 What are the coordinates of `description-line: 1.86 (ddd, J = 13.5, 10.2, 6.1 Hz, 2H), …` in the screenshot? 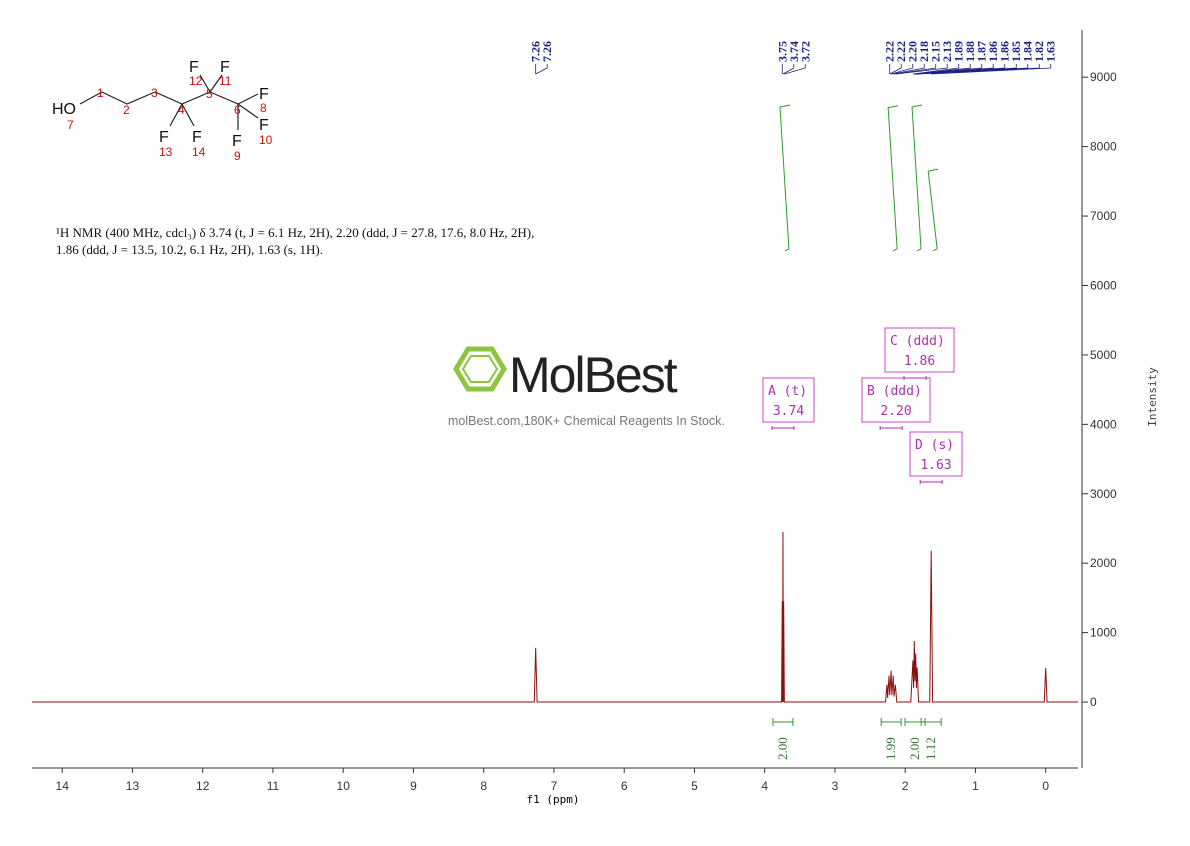 It's located at (189, 249).